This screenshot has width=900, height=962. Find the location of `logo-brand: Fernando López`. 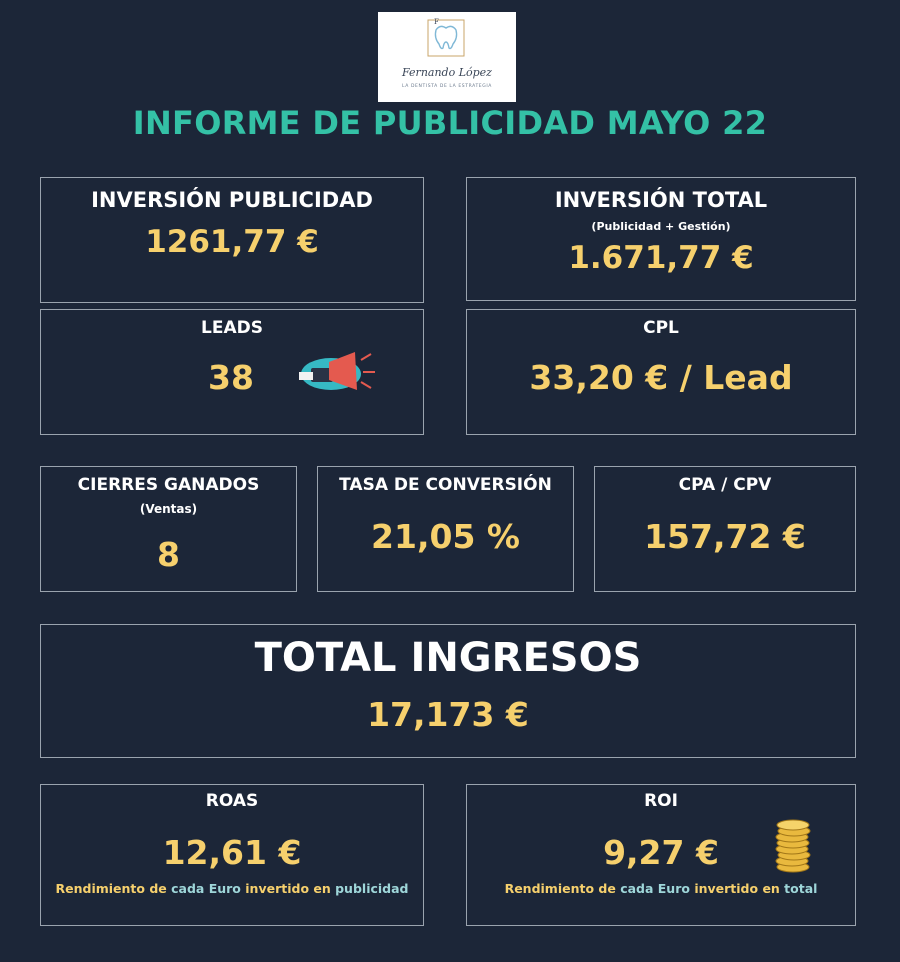

logo-brand: Fernando López is located at coordinates (447, 72).